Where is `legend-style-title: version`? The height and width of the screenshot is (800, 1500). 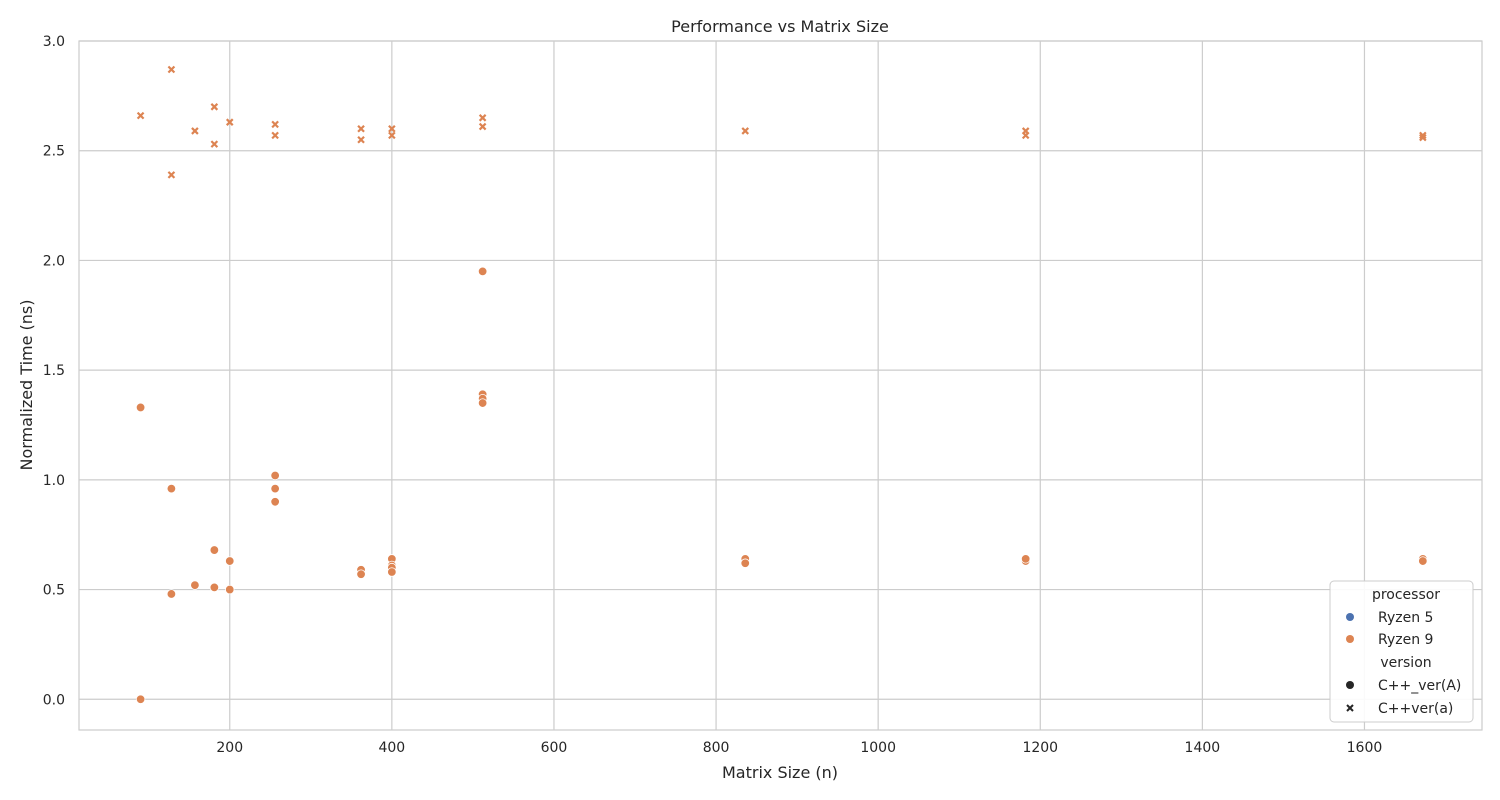 legend-style-title: version is located at coordinates (1405, 663).